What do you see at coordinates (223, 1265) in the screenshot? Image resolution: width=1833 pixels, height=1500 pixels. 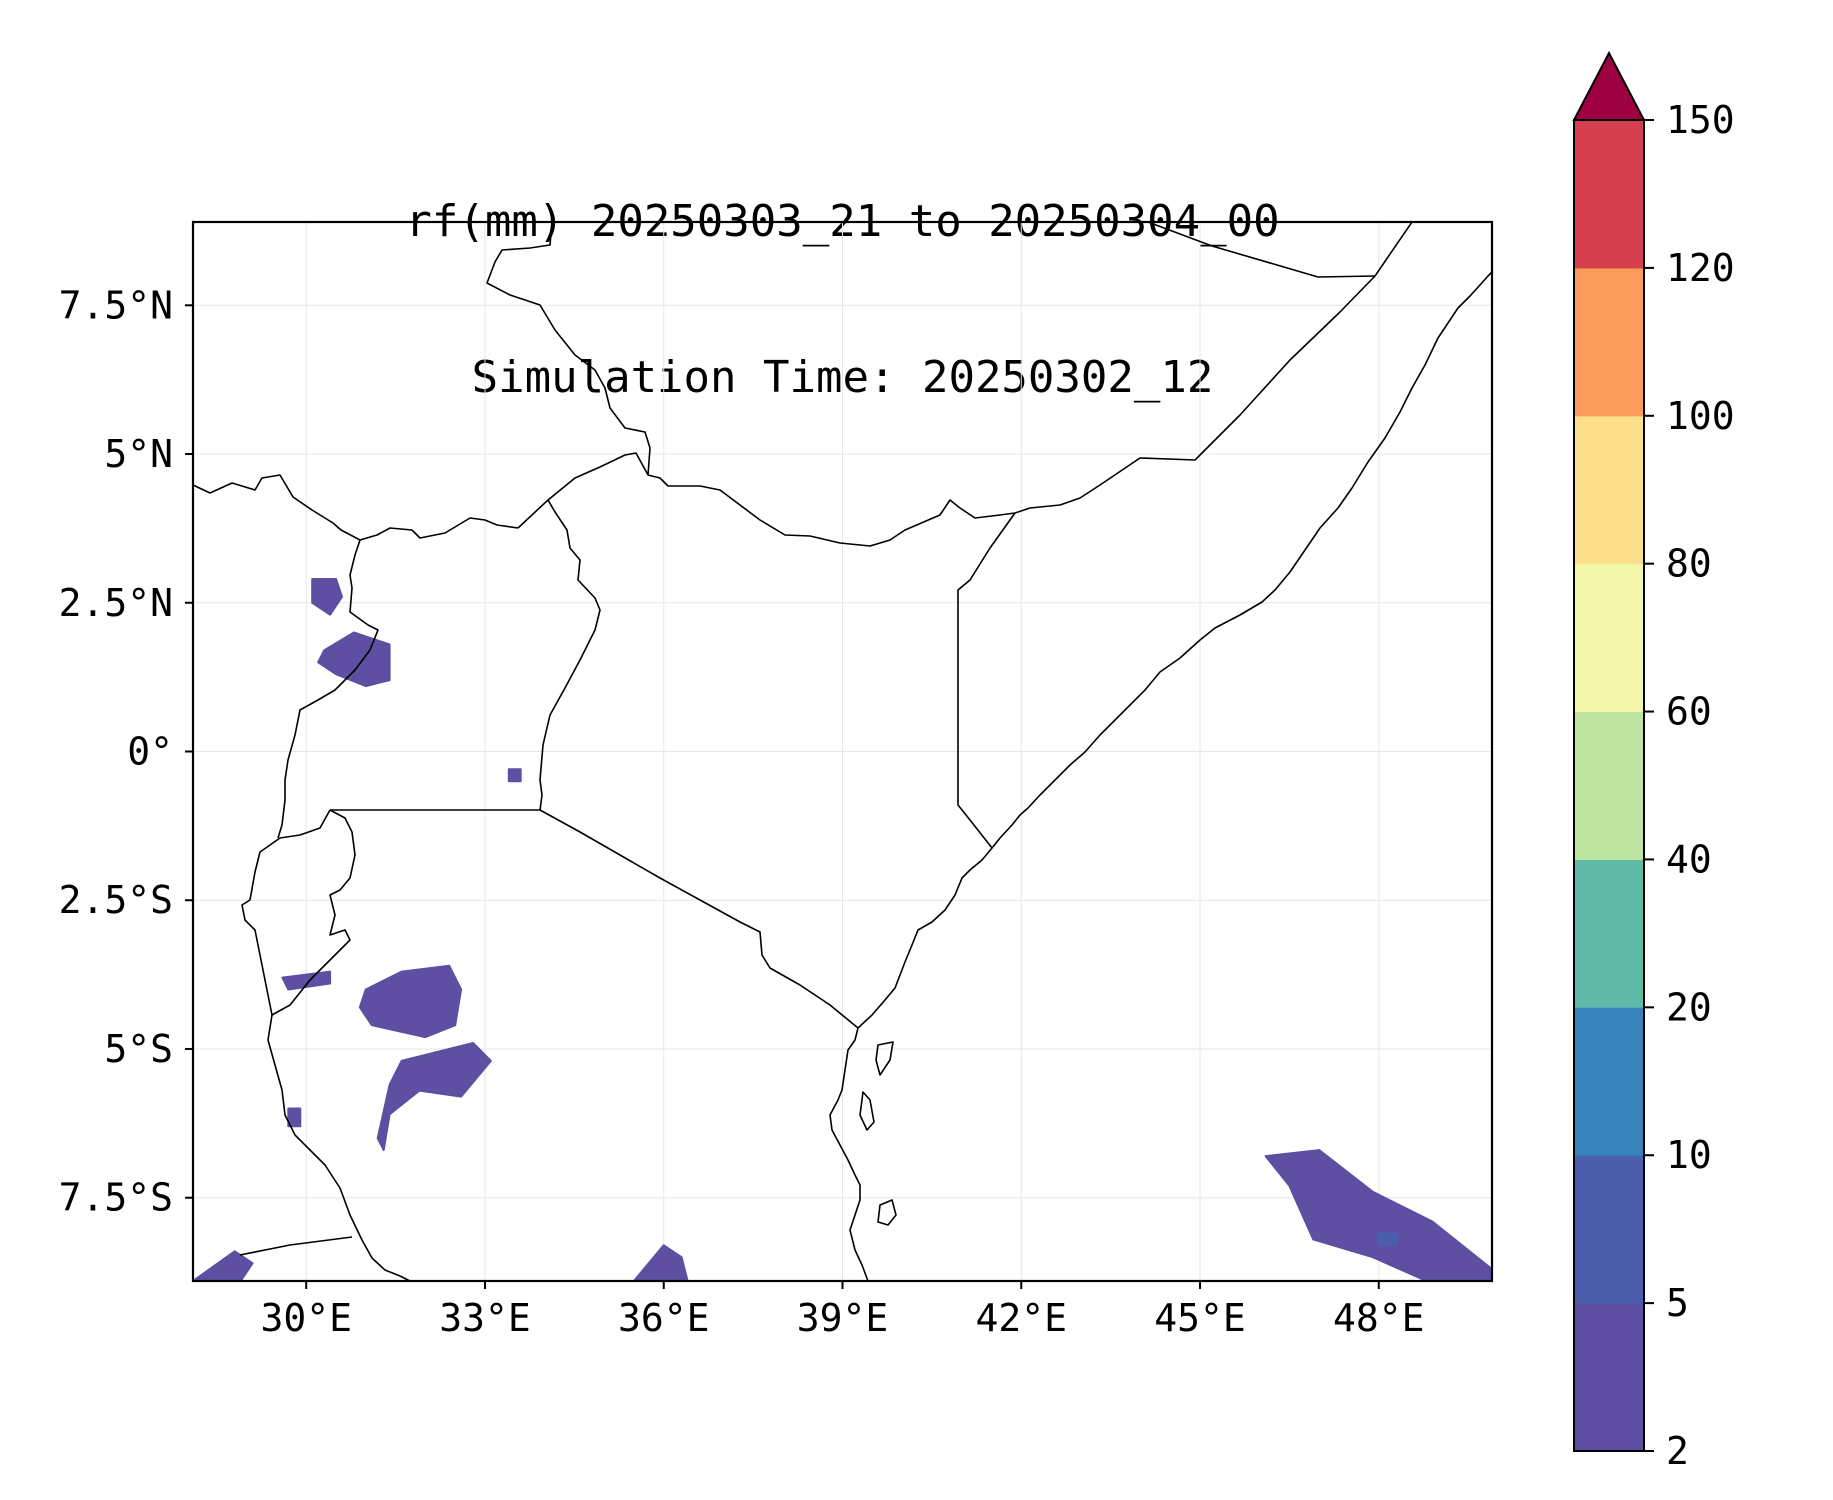 I see `rain-patch-lake-malawi-north` at bounding box center [223, 1265].